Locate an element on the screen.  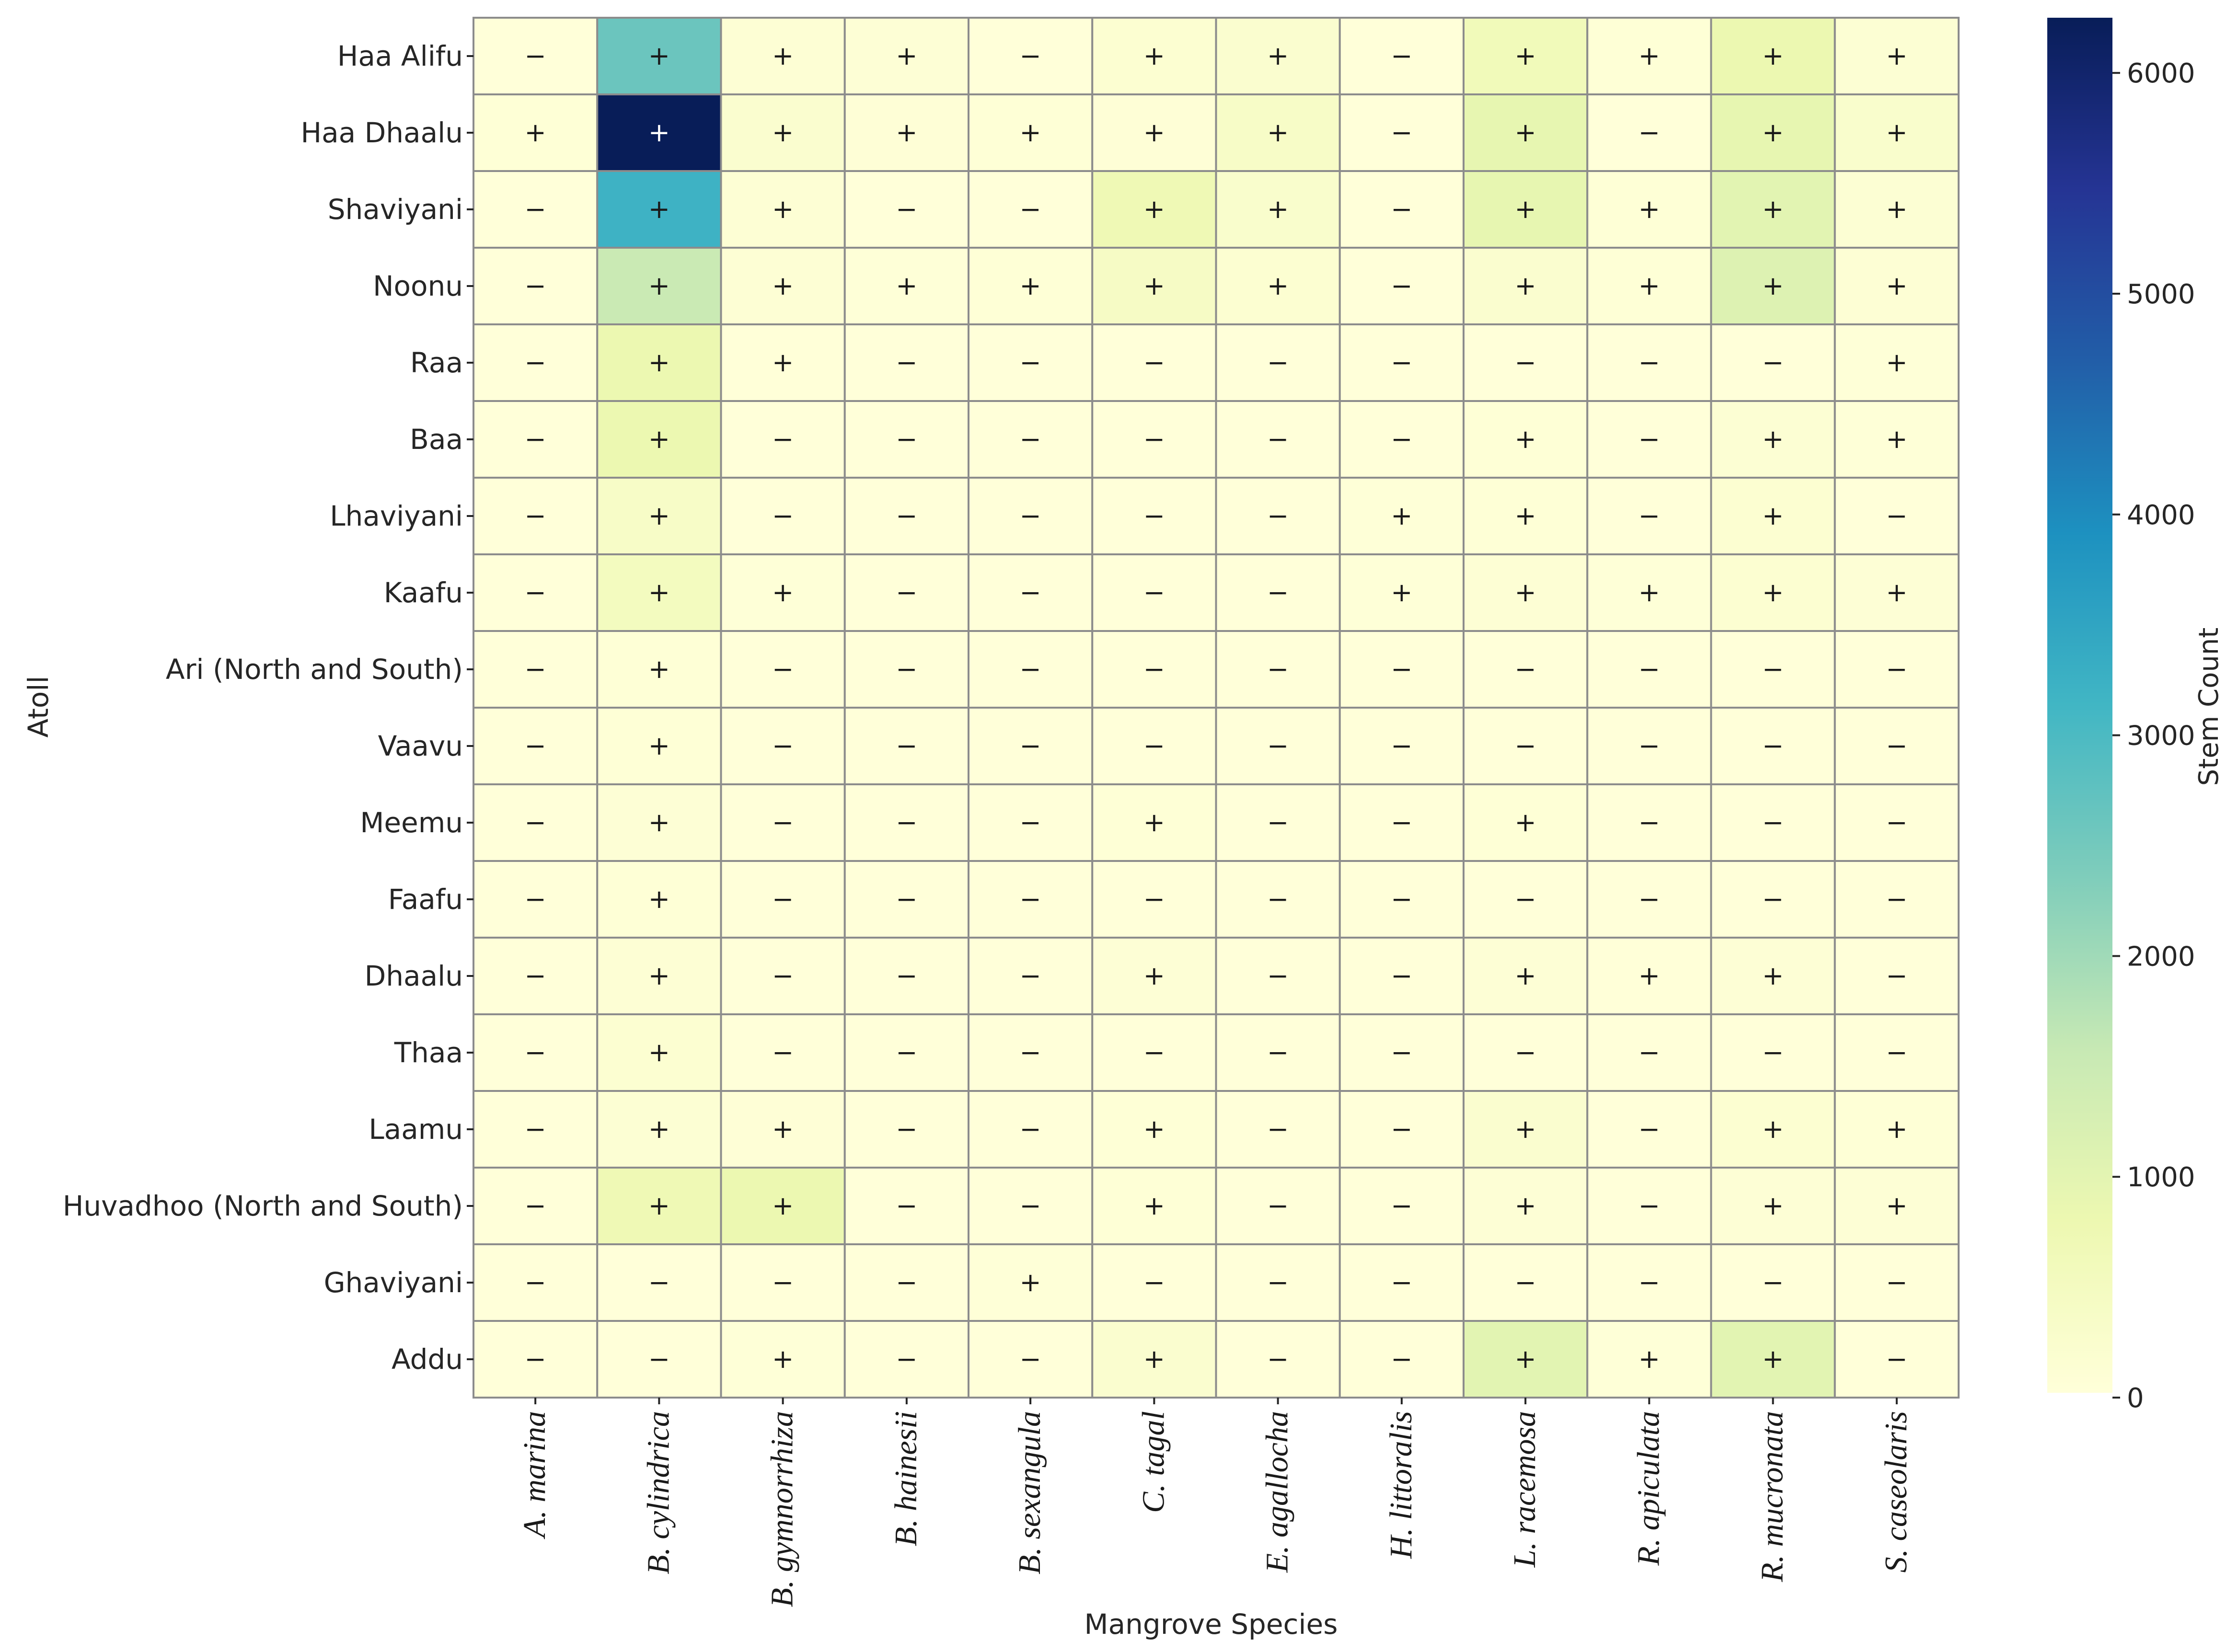
colorbar: 0 1000 2000 3000 4000 5000 6000 Stem Count is located at coordinates (2136, 716).